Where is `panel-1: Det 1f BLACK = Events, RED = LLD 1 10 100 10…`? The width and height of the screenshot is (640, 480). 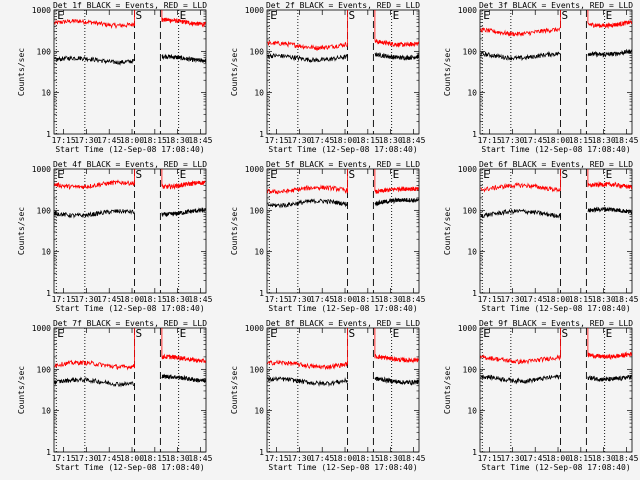 panel-1: Det 1f BLACK = Events, RED = LLD 1 10 100 10… is located at coordinates (115, 77).